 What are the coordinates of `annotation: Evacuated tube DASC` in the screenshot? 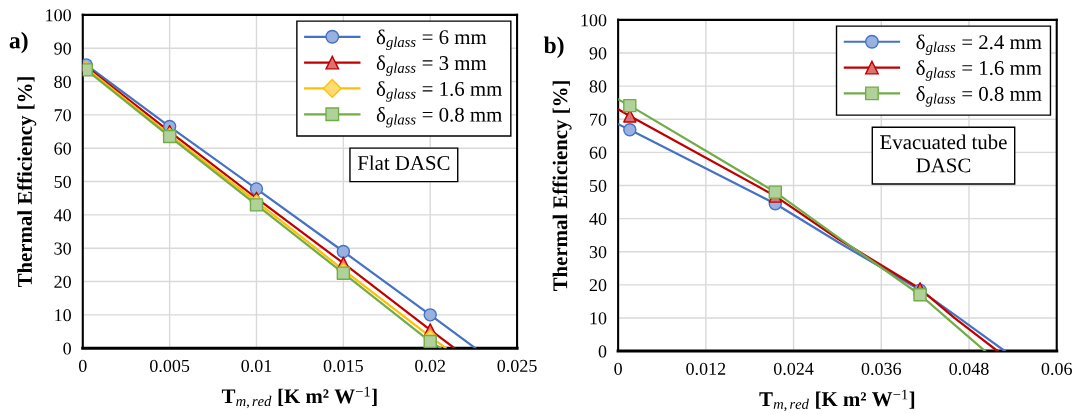 It's located at (943, 153).